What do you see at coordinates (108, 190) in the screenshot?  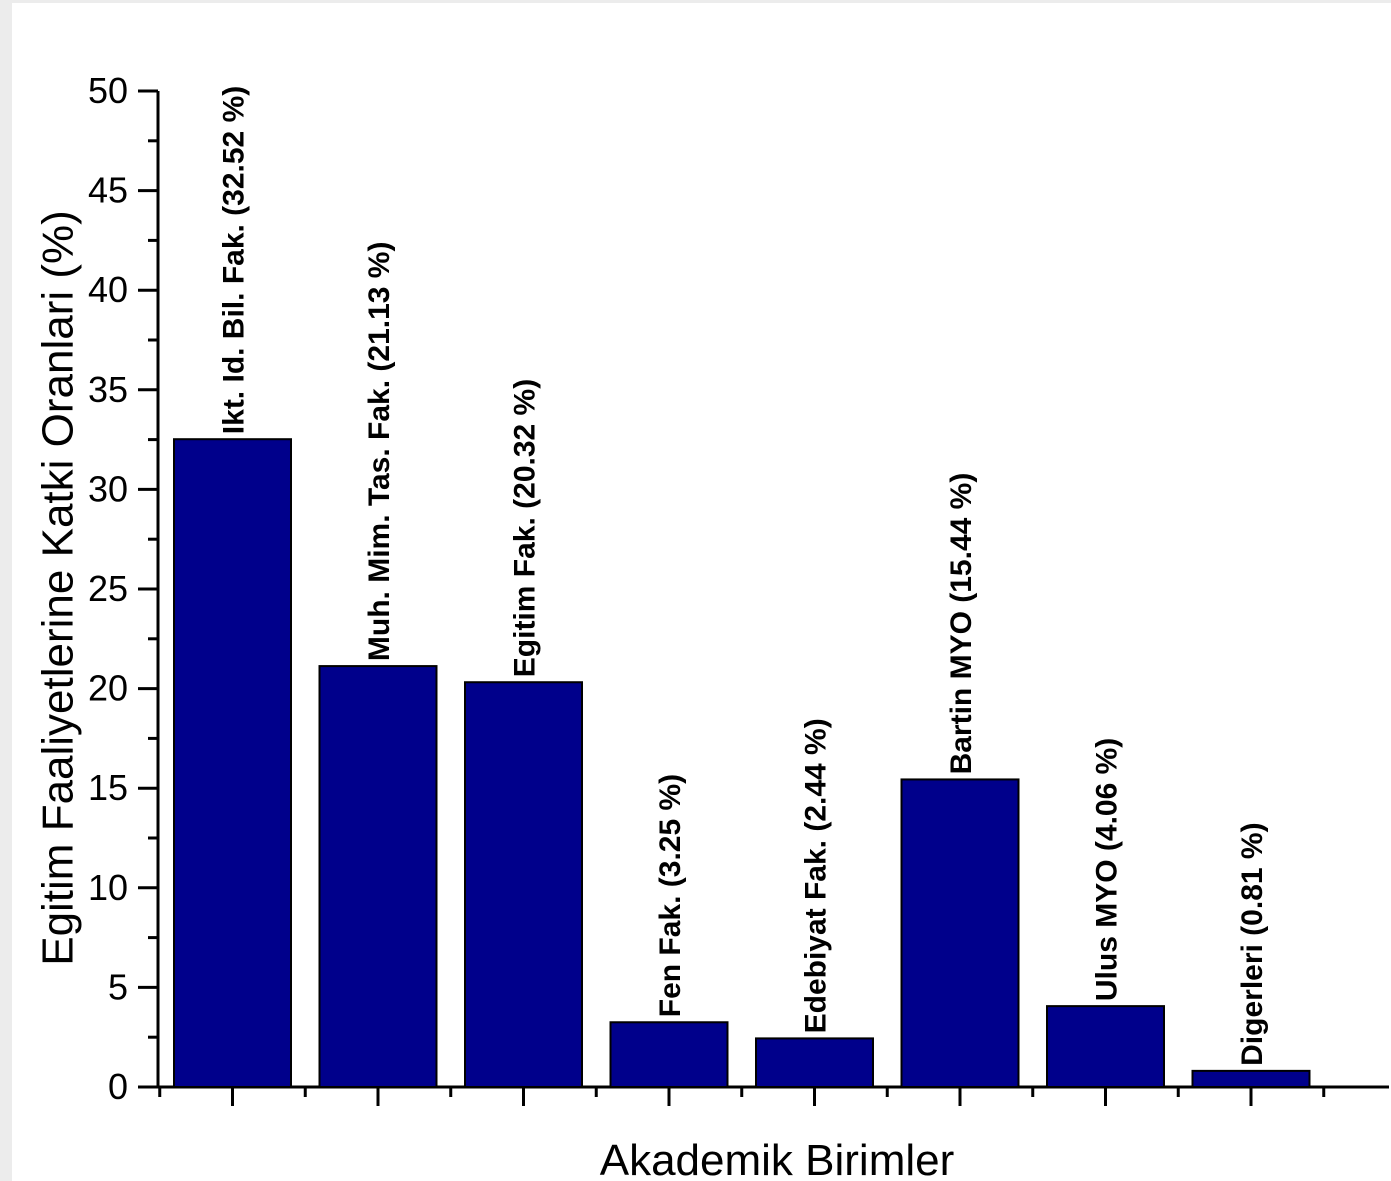 I see `y-tick-label: 45` at bounding box center [108, 190].